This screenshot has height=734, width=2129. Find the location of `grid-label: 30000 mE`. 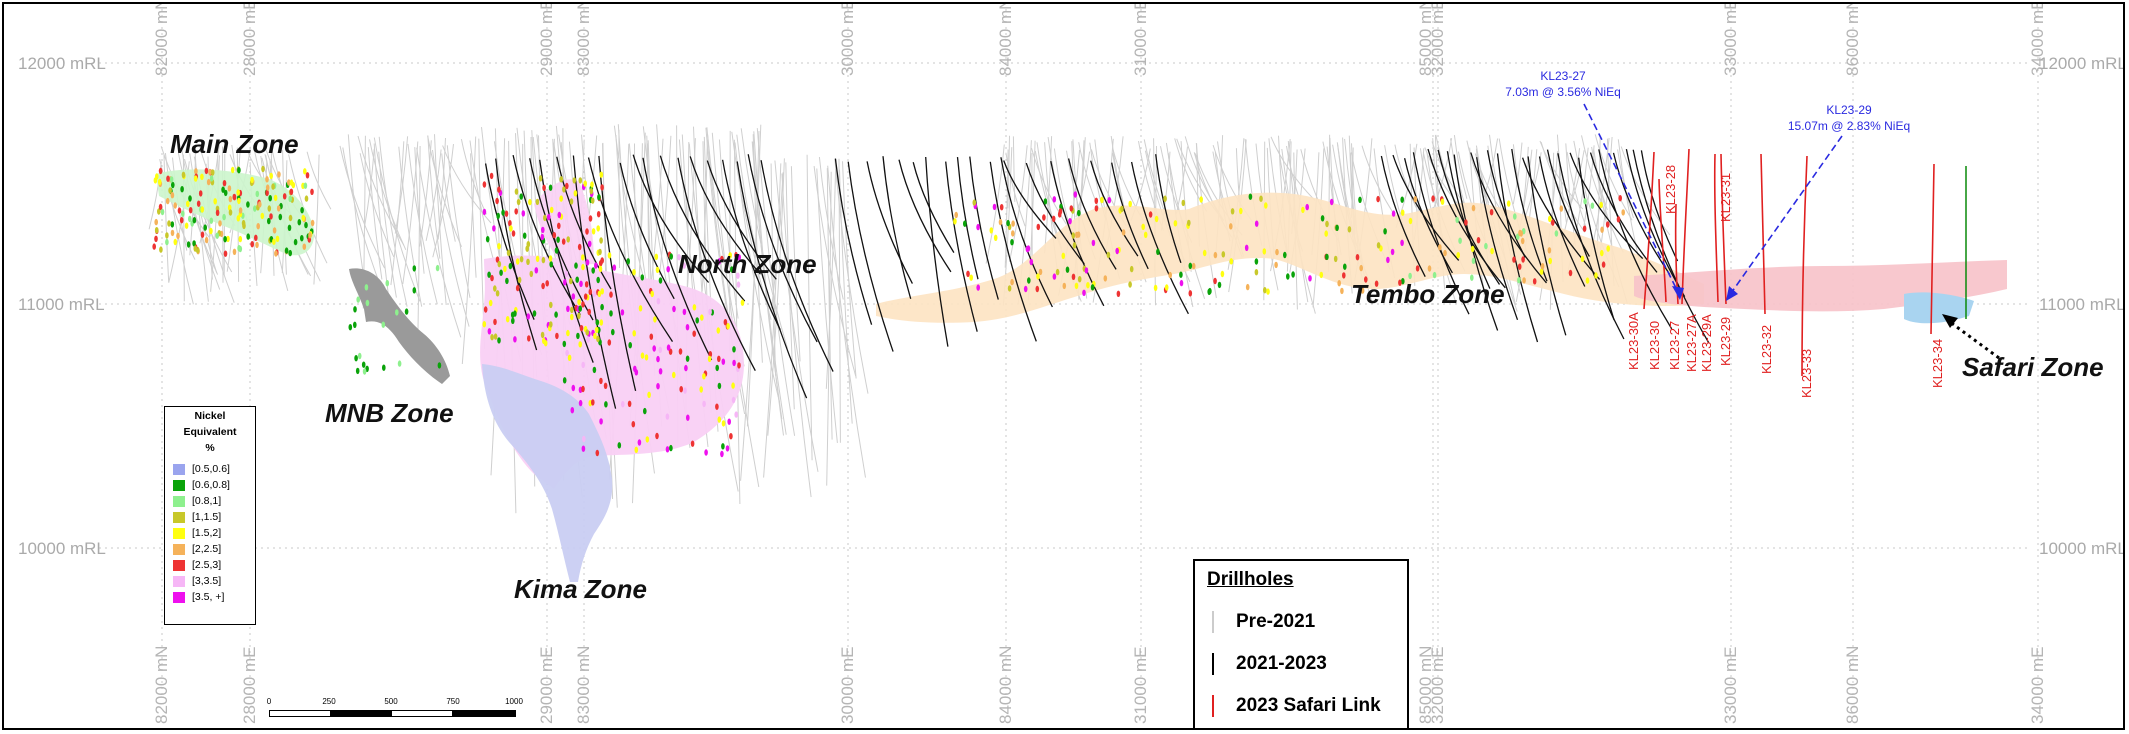

grid-label: 30000 mE is located at coordinates (847, 686).